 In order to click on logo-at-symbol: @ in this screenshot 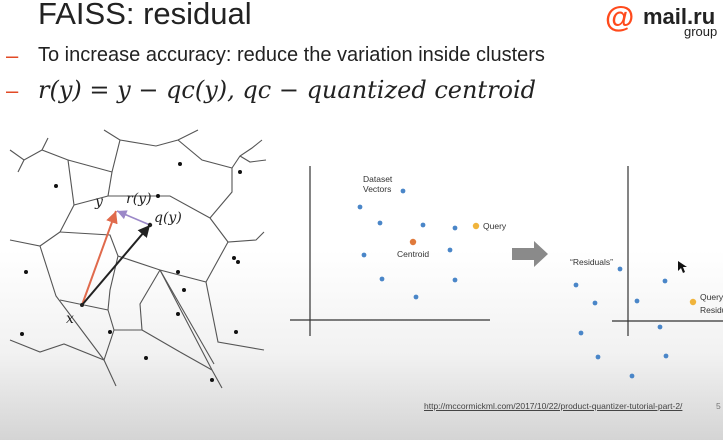, I will do `click(620, 17)`.